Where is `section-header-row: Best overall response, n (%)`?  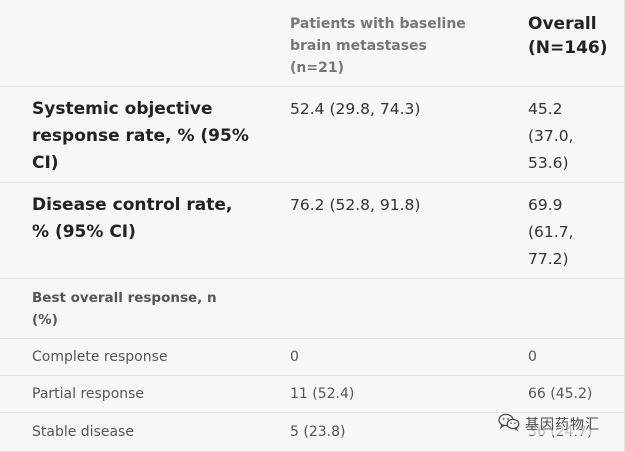 section-header-row: Best overall response, n (%) is located at coordinates (312, 308).